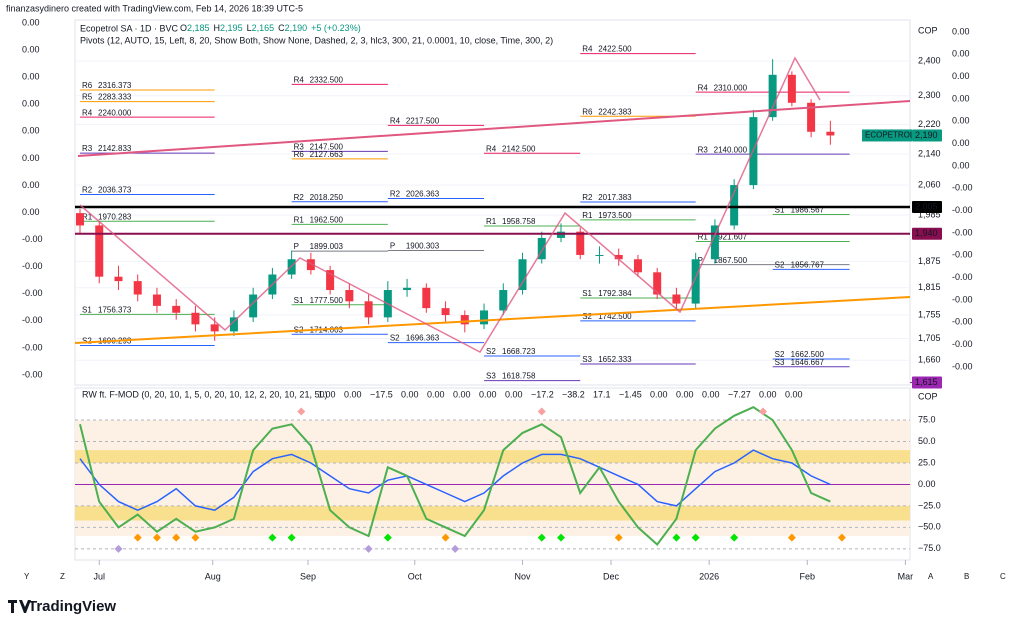  Describe the element at coordinates (99, 576) in the screenshot. I see `x-tick-label: Jul` at that location.